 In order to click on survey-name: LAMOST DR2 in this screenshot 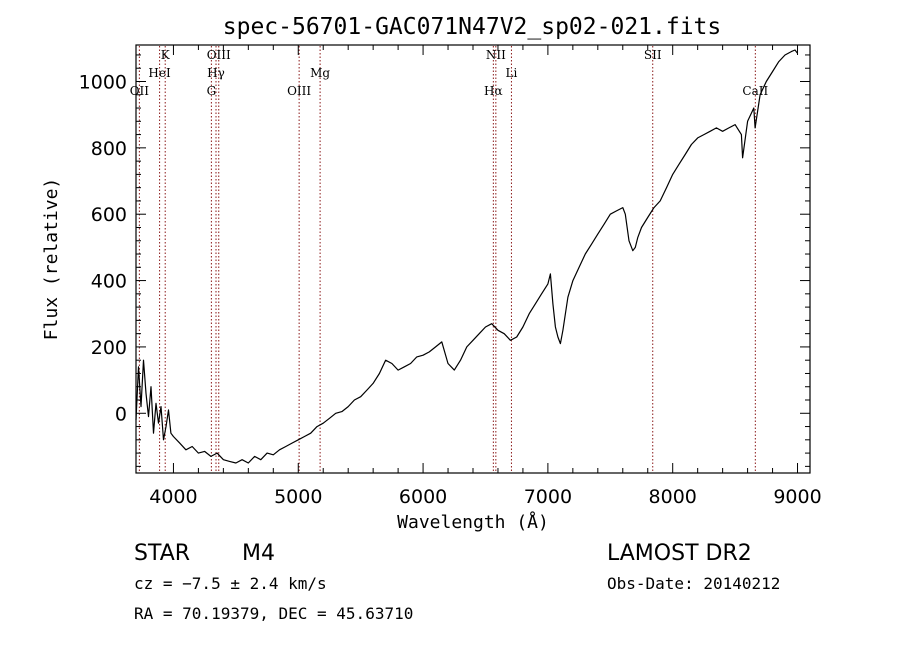, I will do `click(679, 553)`.